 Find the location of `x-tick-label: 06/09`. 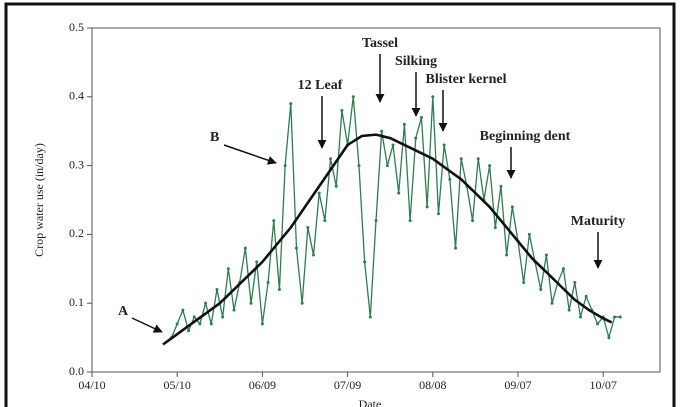

x-tick-label: 06/09 is located at coordinates (262, 385).